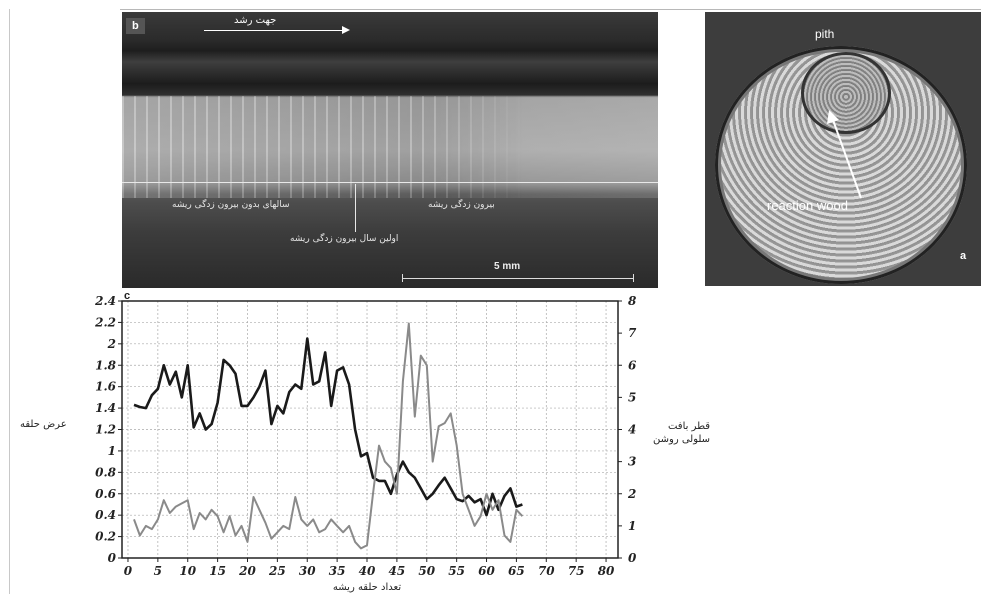  Describe the element at coordinates (112, 451) in the screenshot. I see `y-tick-label: 1` at that location.